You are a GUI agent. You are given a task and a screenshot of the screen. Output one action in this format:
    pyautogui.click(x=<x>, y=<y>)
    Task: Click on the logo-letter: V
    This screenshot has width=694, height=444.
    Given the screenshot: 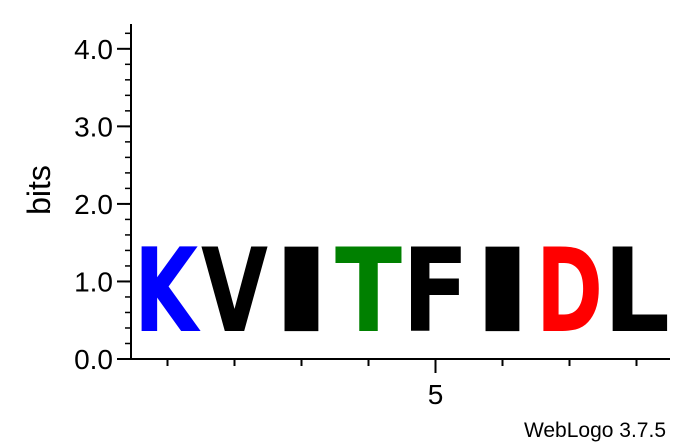 What is the action you would take?
    pyautogui.click(x=234, y=292)
    